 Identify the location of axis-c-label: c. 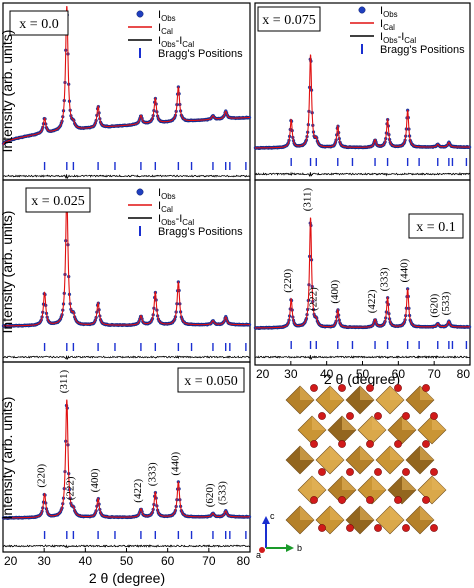
(272, 516).